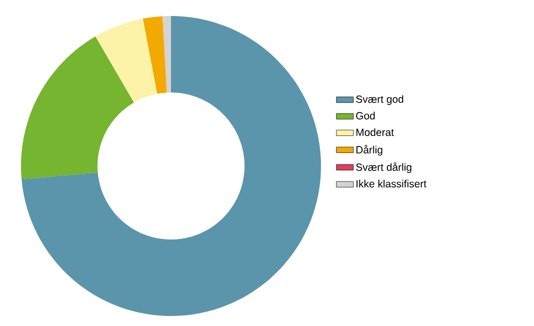 This screenshot has width=534, height=326. What do you see at coordinates (380, 100) in the screenshot?
I see `legend-label: Svært god` at bounding box center [380, 100].